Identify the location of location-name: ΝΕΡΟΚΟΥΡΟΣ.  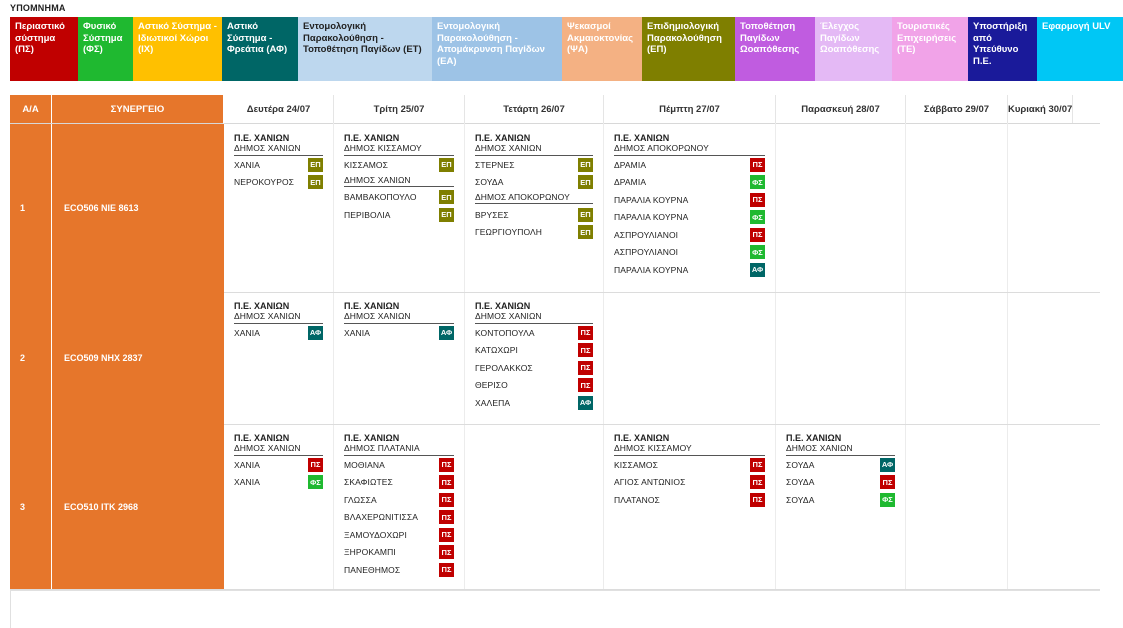
(264, 182).